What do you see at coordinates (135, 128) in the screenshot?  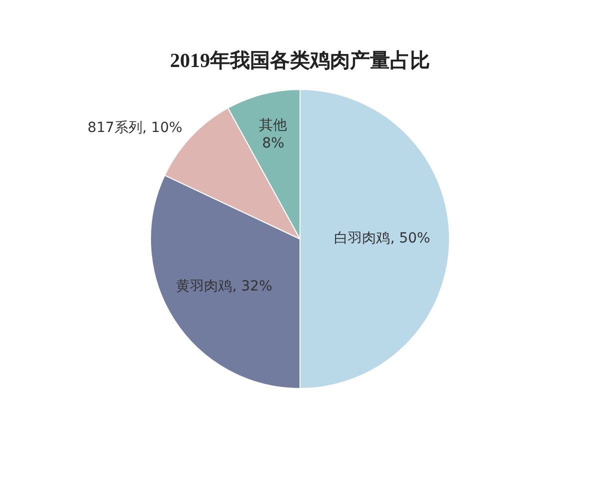 I see `slice-label: 817系列, 10%` at bounding box center [135, 128].